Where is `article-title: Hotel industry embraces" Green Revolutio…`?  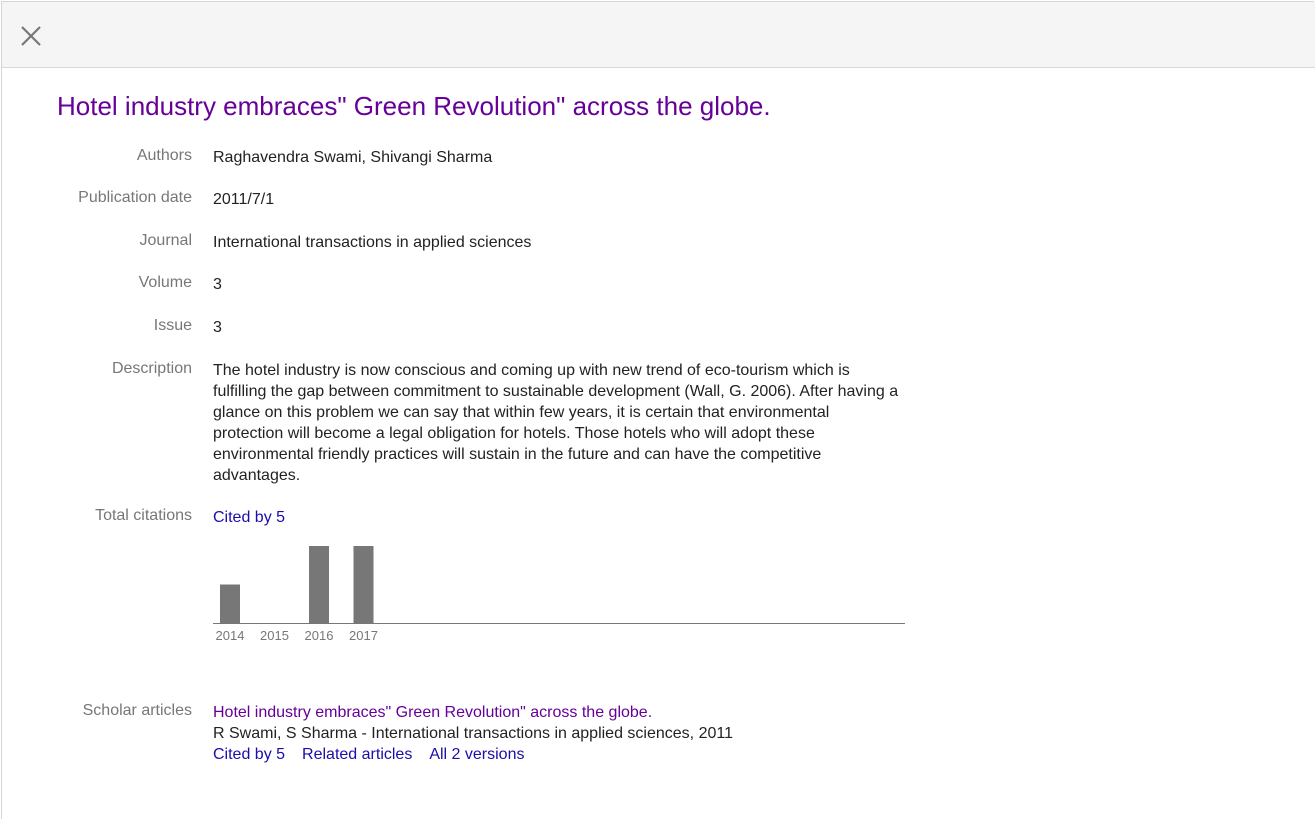
article-title: Hotel industry embraces" Green Revolutio… is located at coordinates (414, 106).